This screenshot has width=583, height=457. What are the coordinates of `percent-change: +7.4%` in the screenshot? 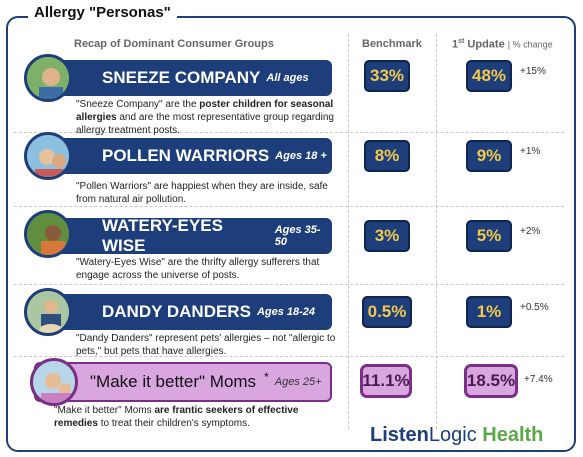 It's located at (538, 379).